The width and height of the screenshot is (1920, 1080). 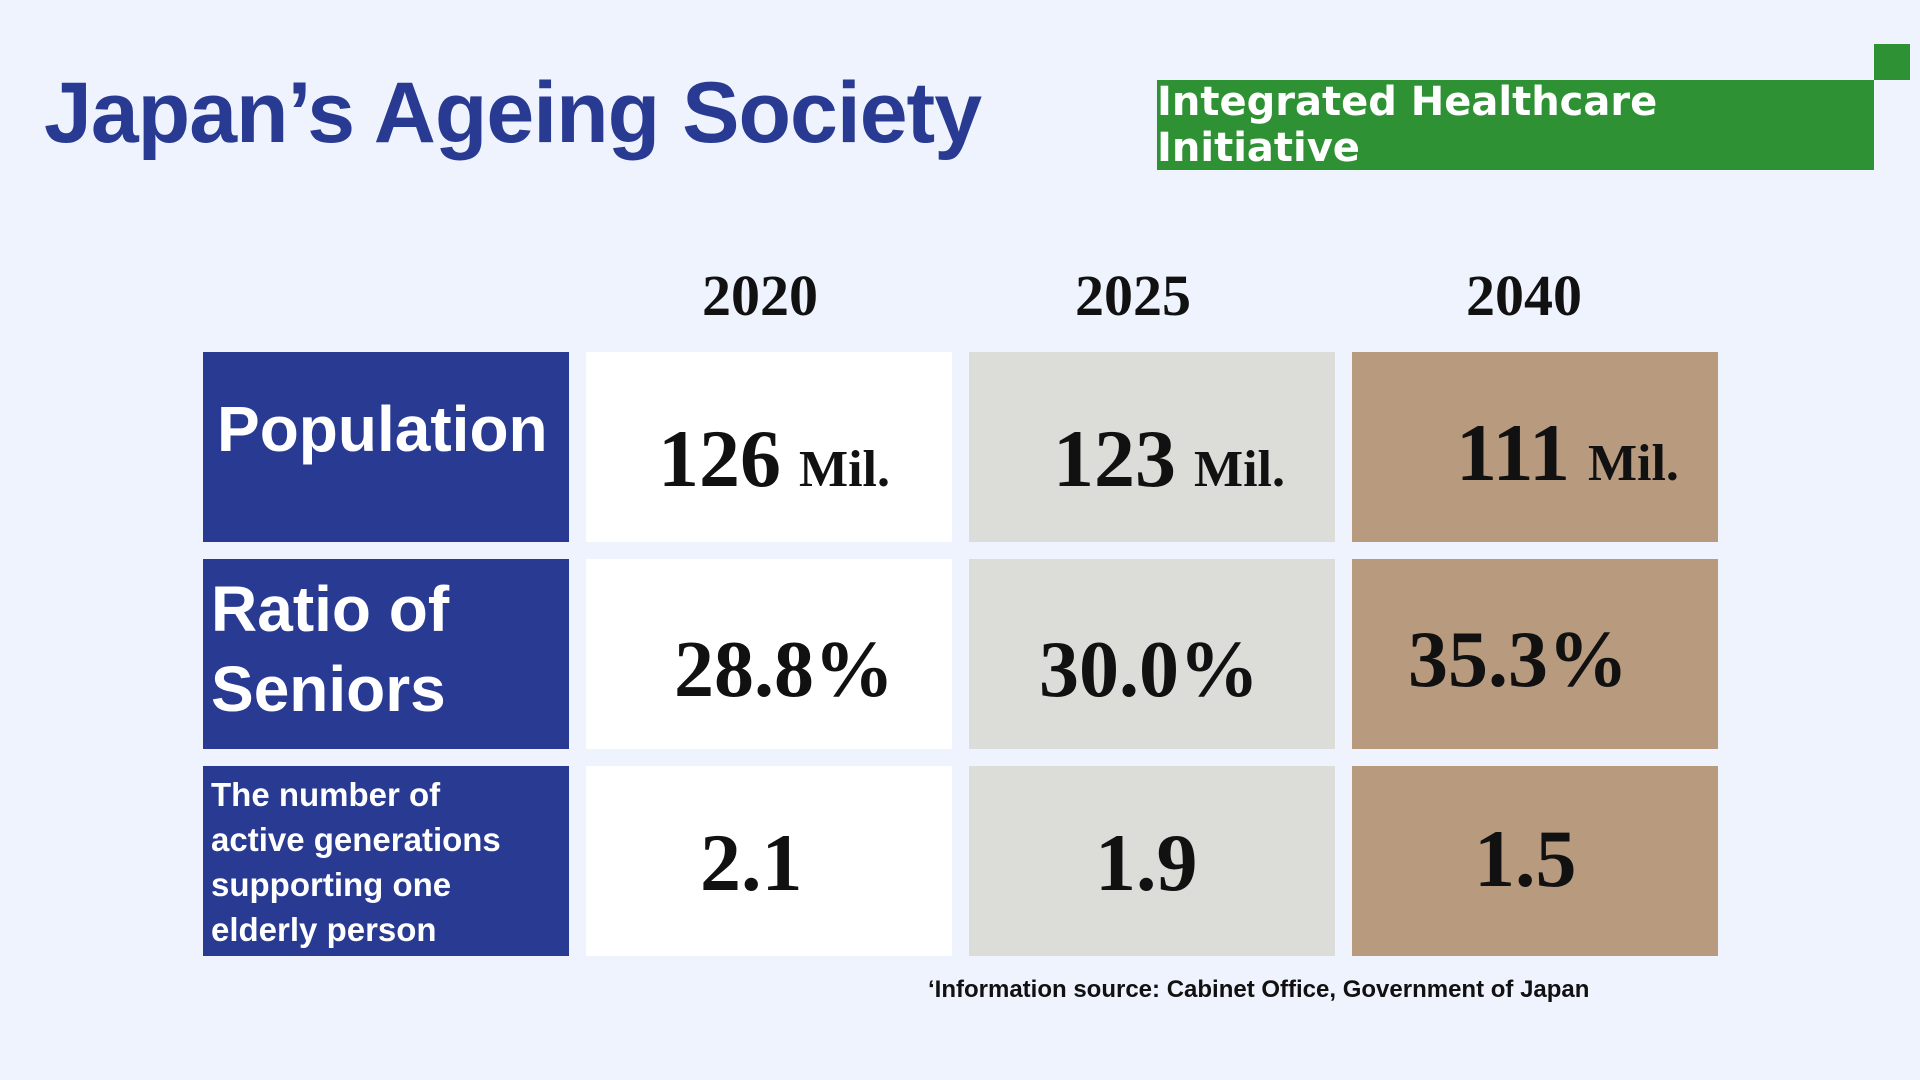 I want to click on year-header-2040: 2040, so click(x=1524, y=295).